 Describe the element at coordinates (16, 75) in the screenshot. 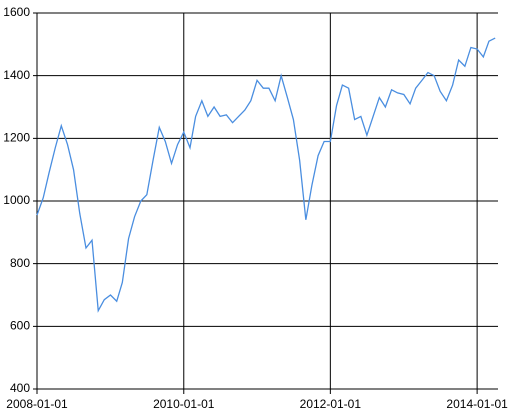

I see `y-tick-label: 1400` at that location.